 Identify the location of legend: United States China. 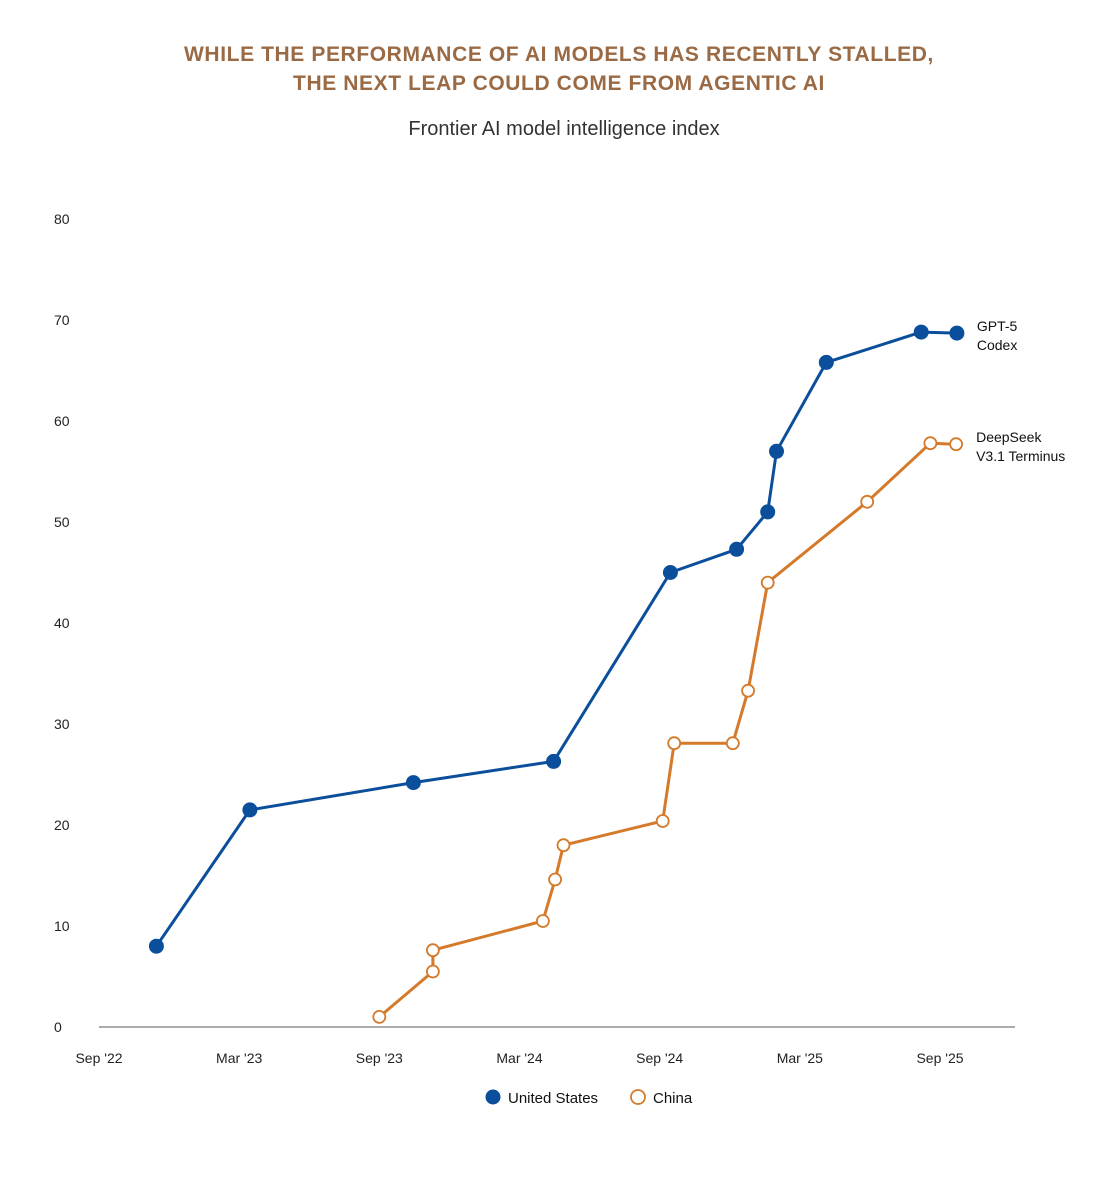
(589, 1098).